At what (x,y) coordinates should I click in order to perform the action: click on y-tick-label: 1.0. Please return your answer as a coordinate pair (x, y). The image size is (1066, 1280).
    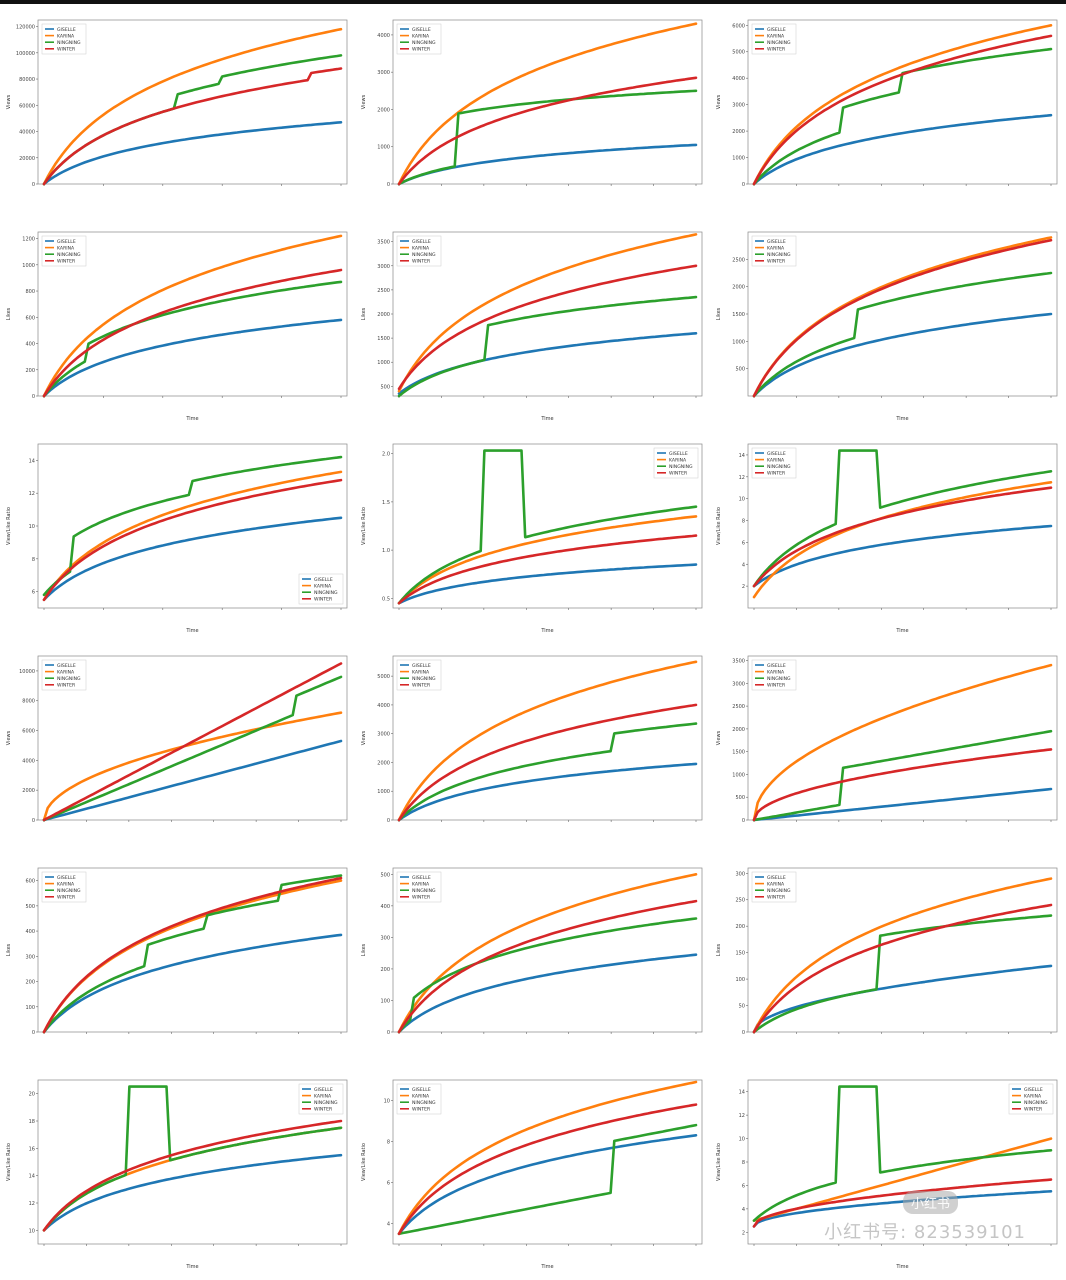
    Looking at the image, I should click on (386, 551).